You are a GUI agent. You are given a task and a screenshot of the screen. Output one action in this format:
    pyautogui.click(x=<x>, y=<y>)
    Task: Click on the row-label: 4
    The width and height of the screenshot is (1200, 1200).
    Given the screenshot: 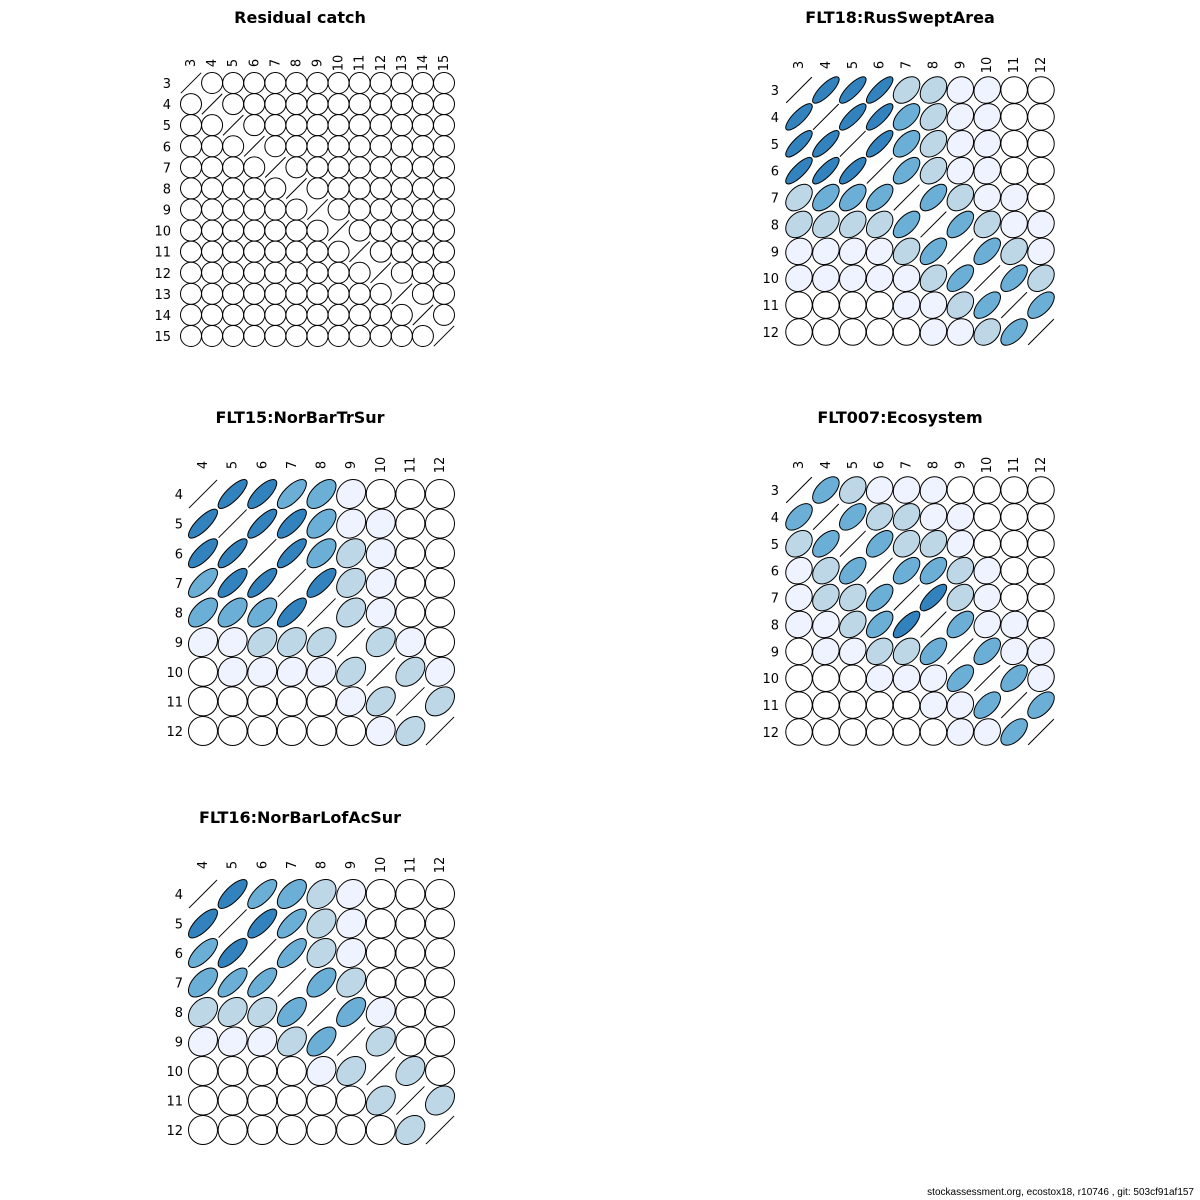 What is the action you would take?
    pyautogui.click(x=775, y=118)
    